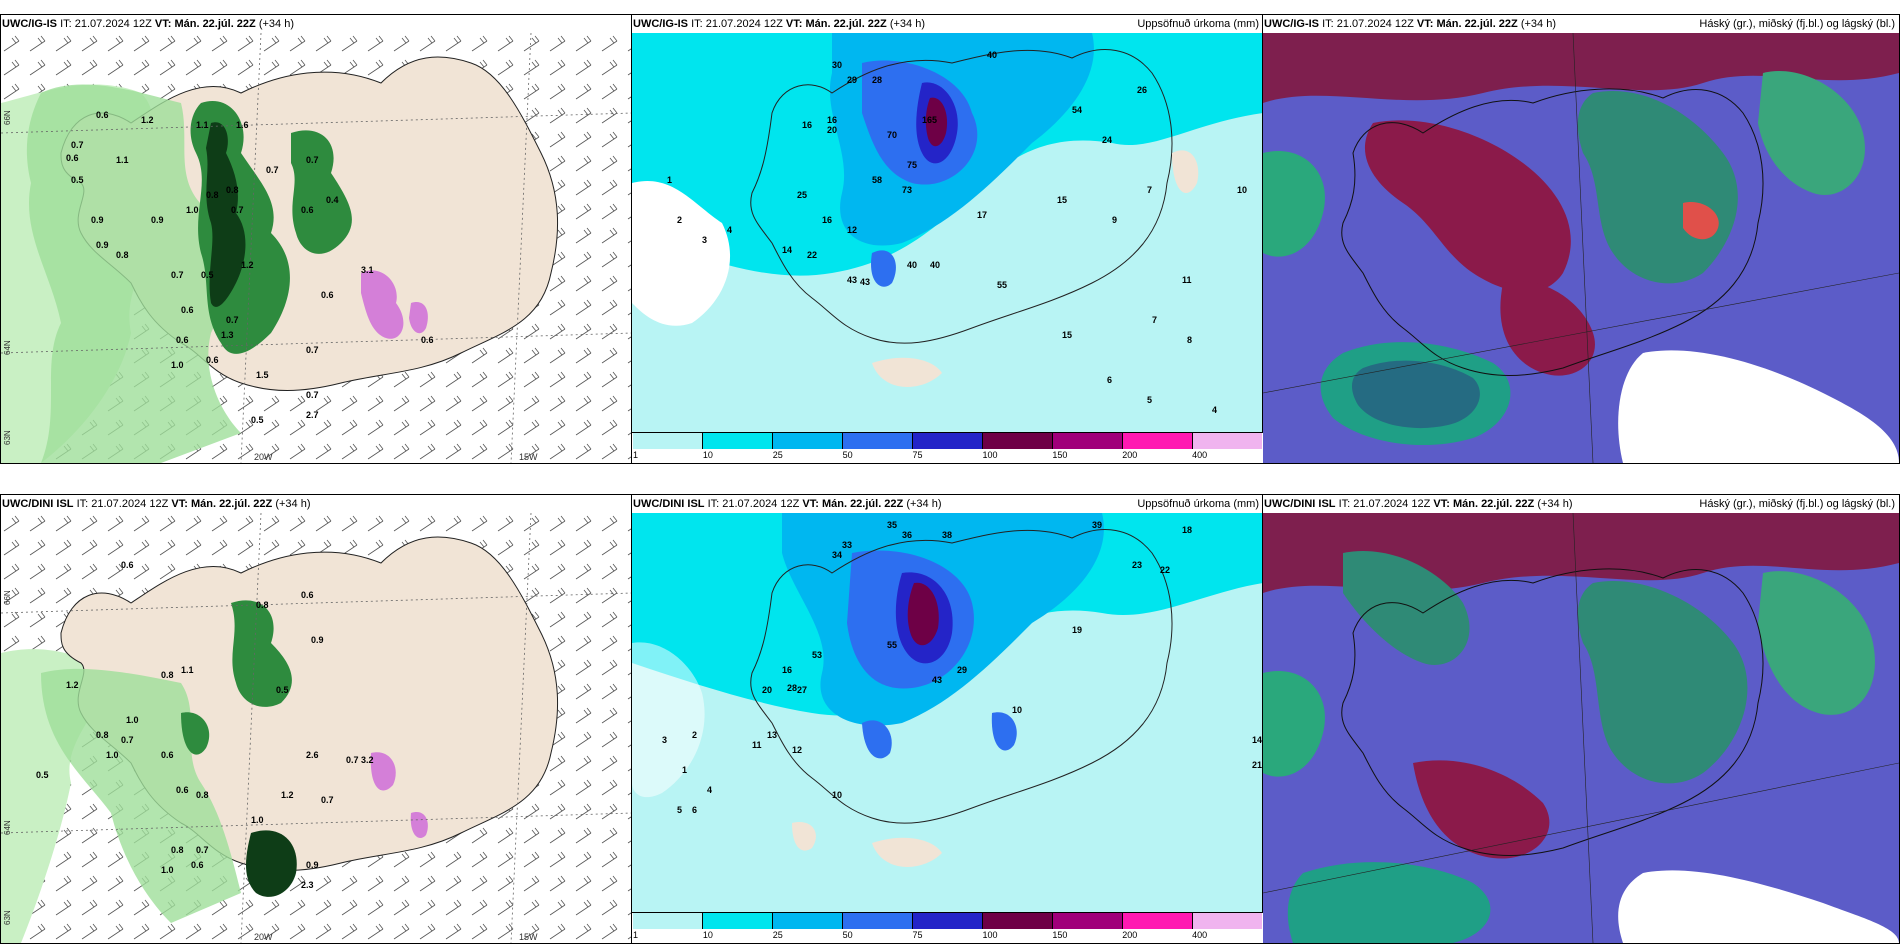  I want to click on svg-text: 1.2, so click(72, 685).